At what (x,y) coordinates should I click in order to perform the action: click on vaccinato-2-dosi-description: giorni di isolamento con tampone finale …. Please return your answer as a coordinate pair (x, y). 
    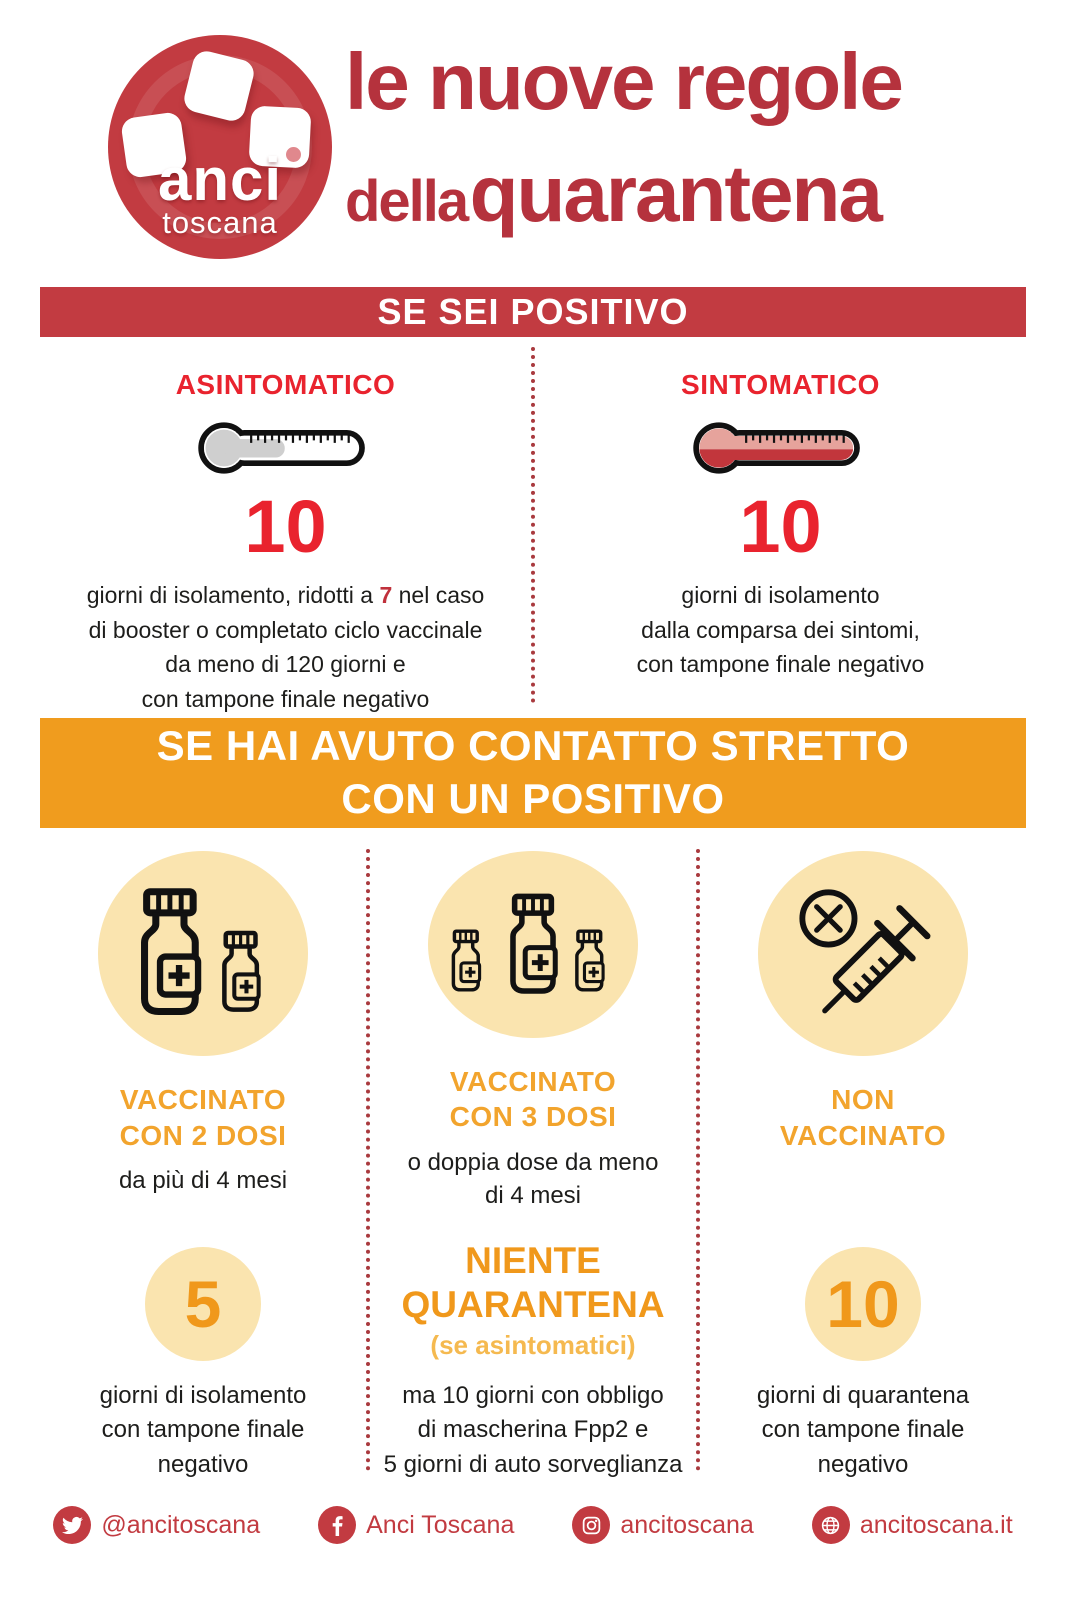
    Looking at the image, I should click on (203, 1430).